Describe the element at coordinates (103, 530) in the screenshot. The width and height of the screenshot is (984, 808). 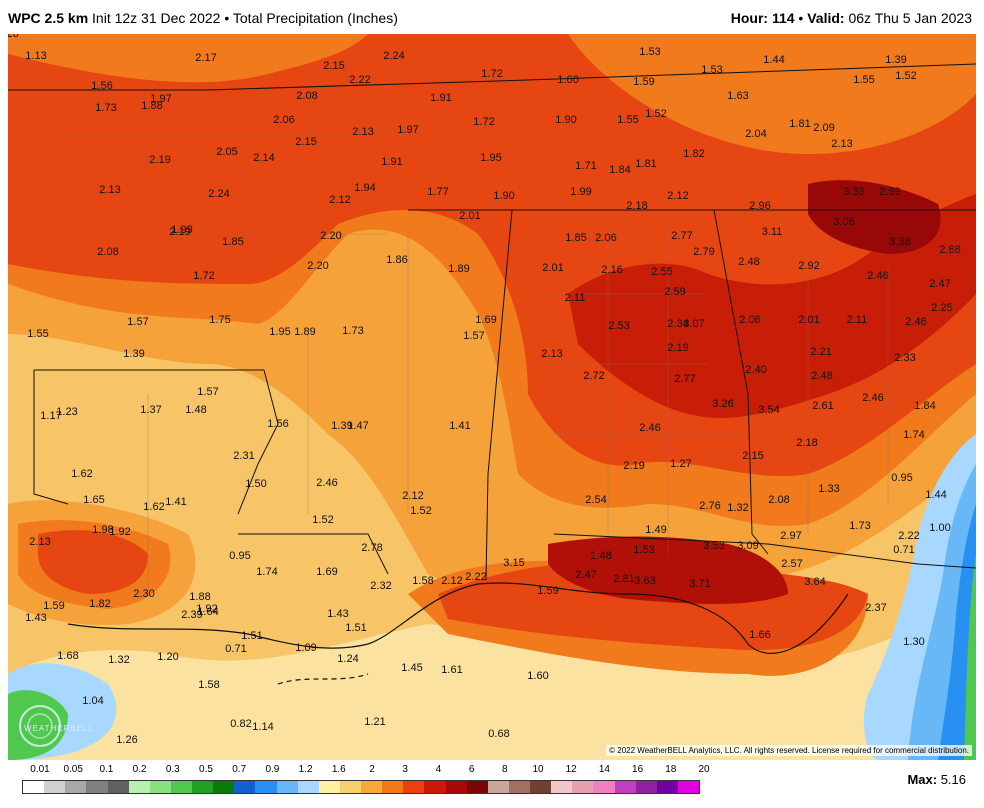
I see `precip-value-label: 1.98` at that location.